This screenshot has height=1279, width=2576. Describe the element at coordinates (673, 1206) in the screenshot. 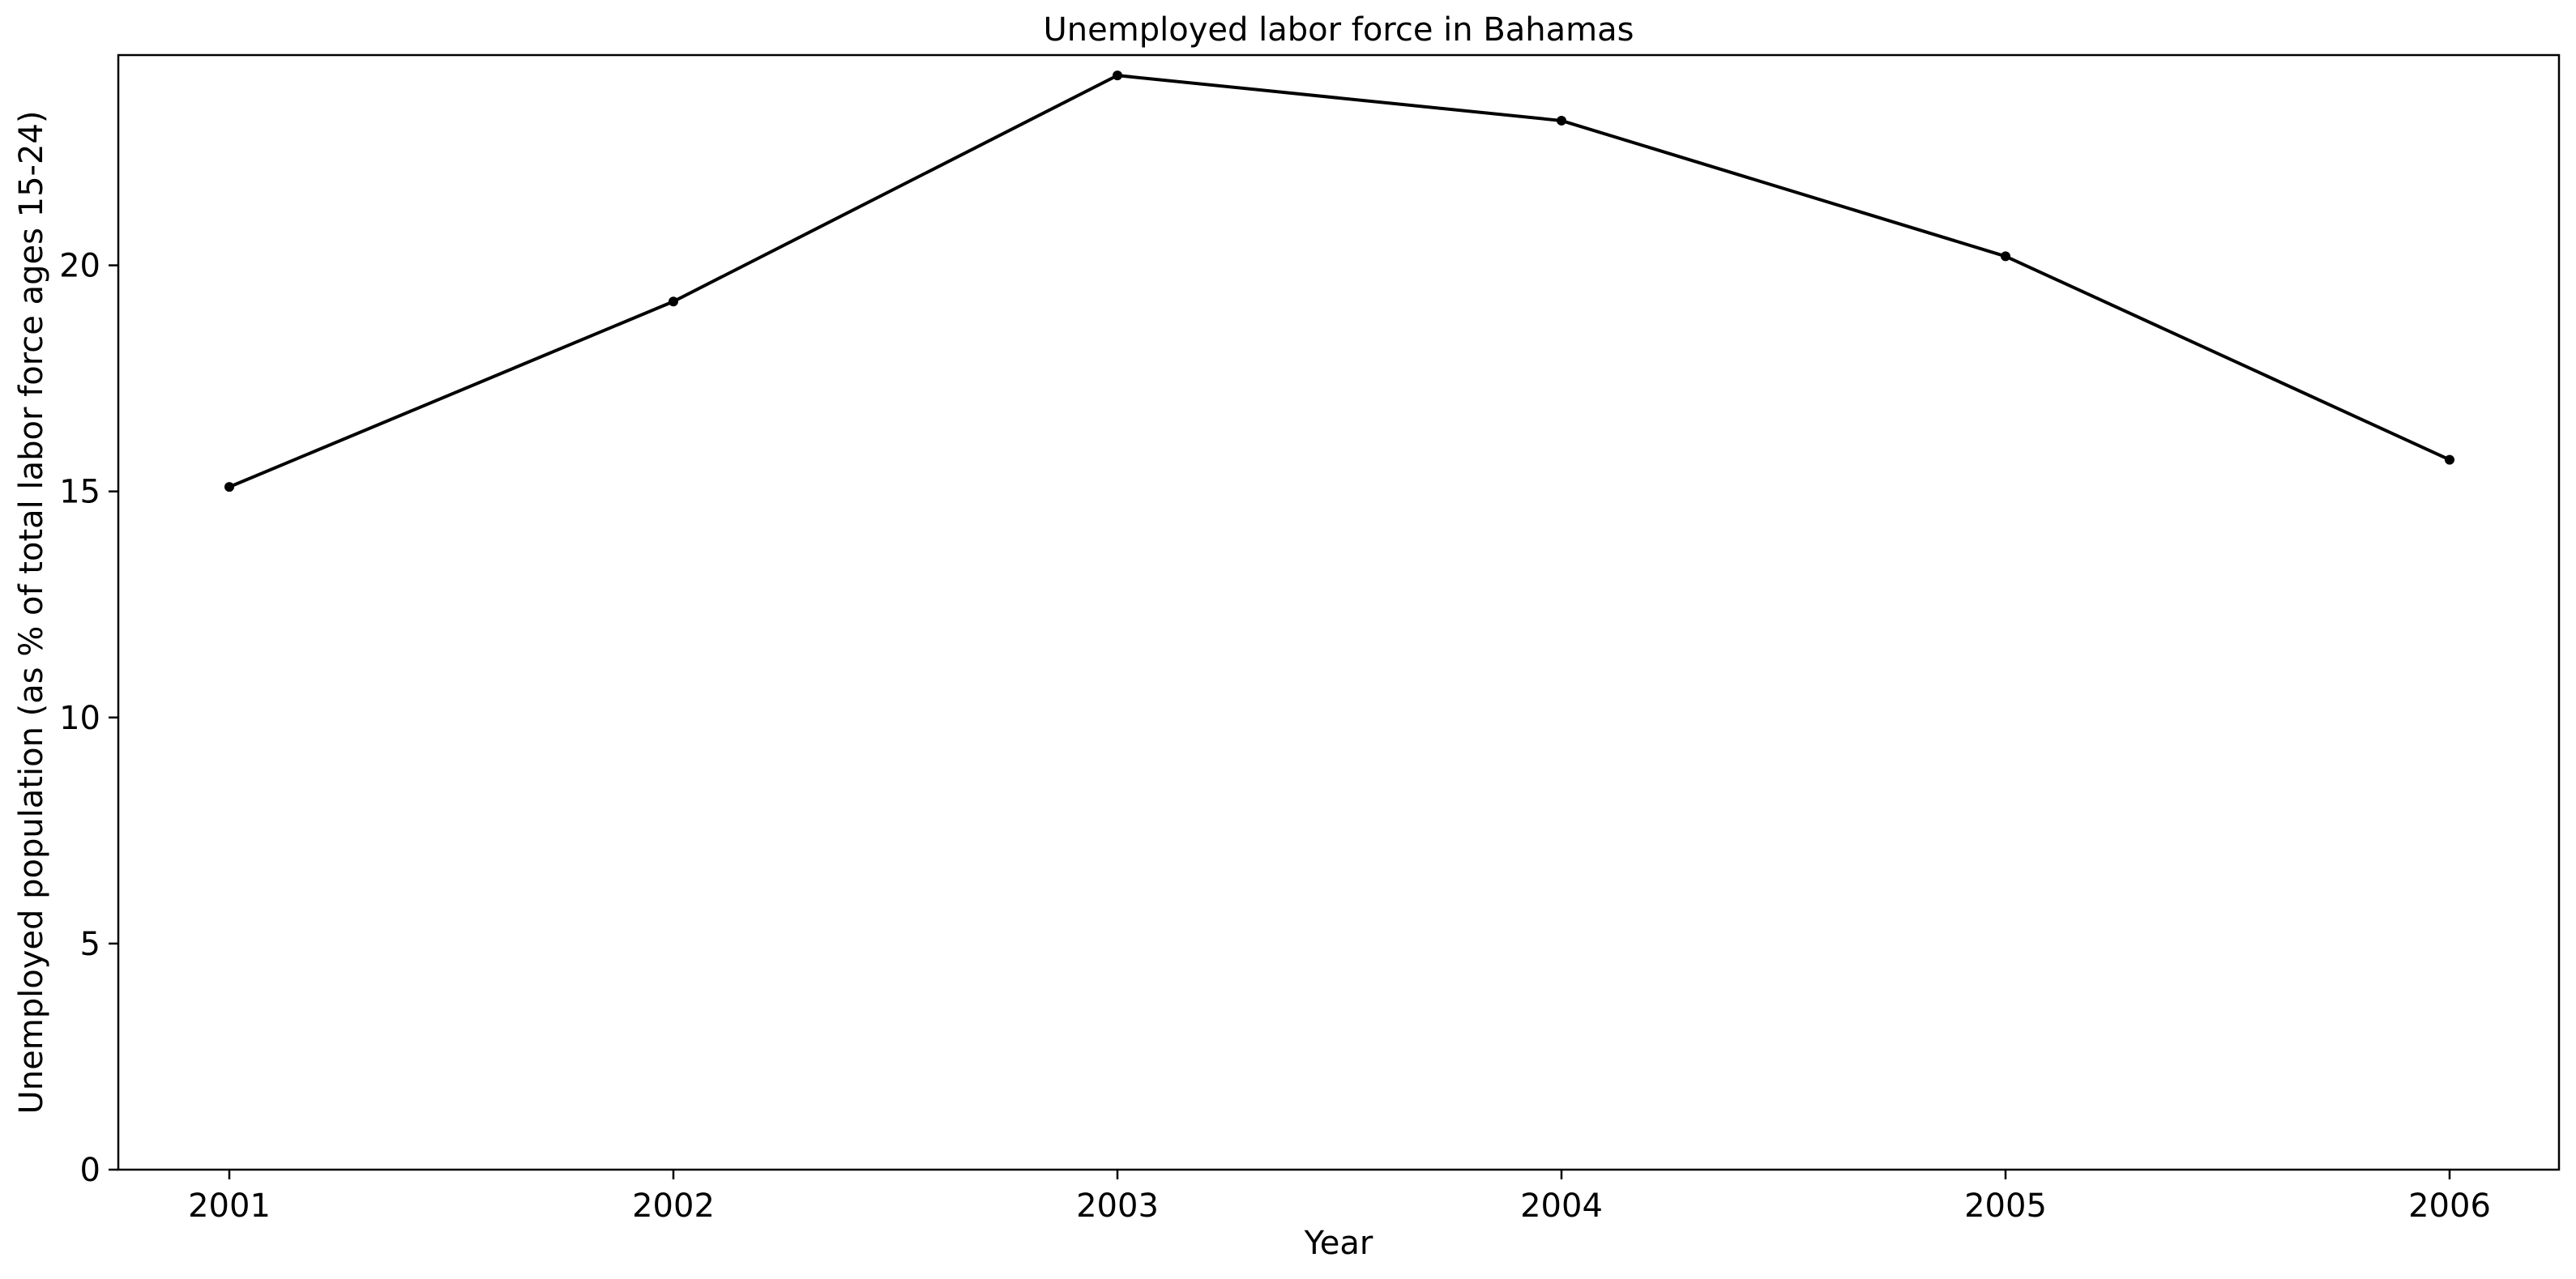

I see `x-tick-label: 2002` at that location.